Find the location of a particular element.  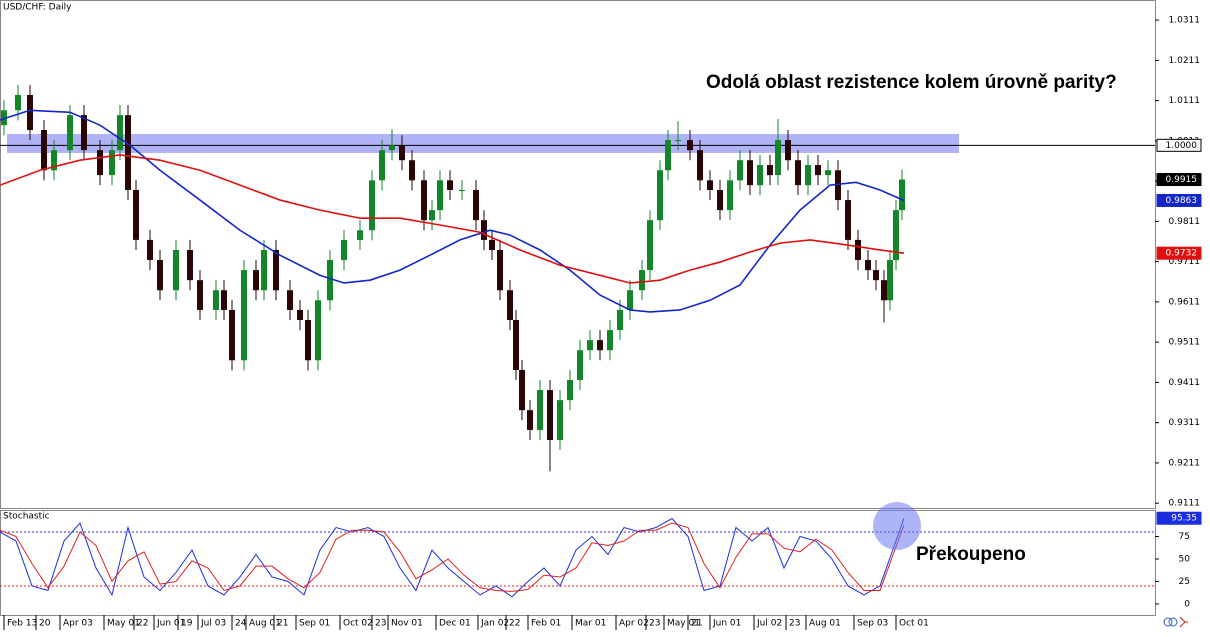

x-tick-label: Nov 01 is located at coordinates (407, 624).